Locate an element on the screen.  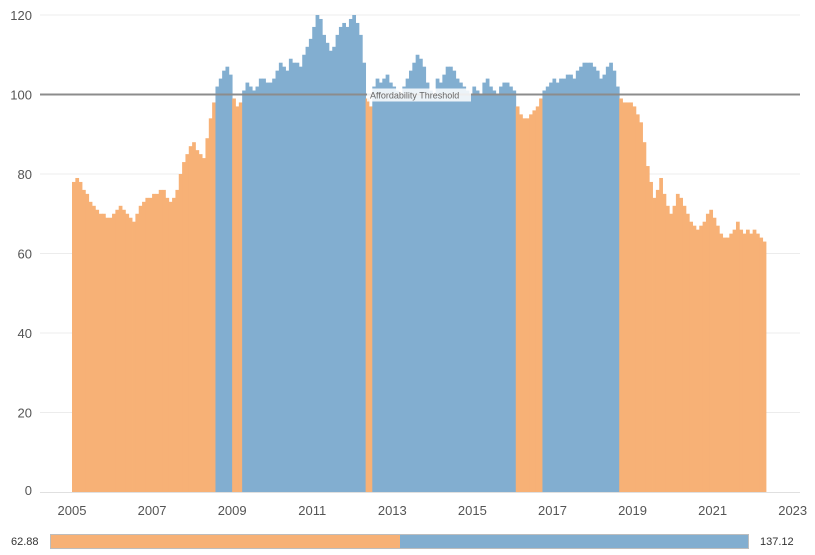
x-tick-label: 2013 is located at coordinates (392, 510).